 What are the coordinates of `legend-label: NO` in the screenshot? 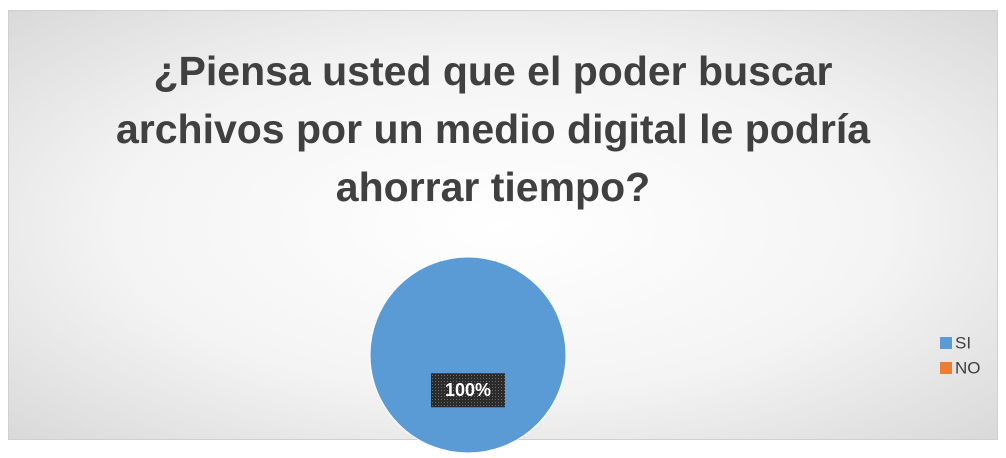 It's located at (968, 367).